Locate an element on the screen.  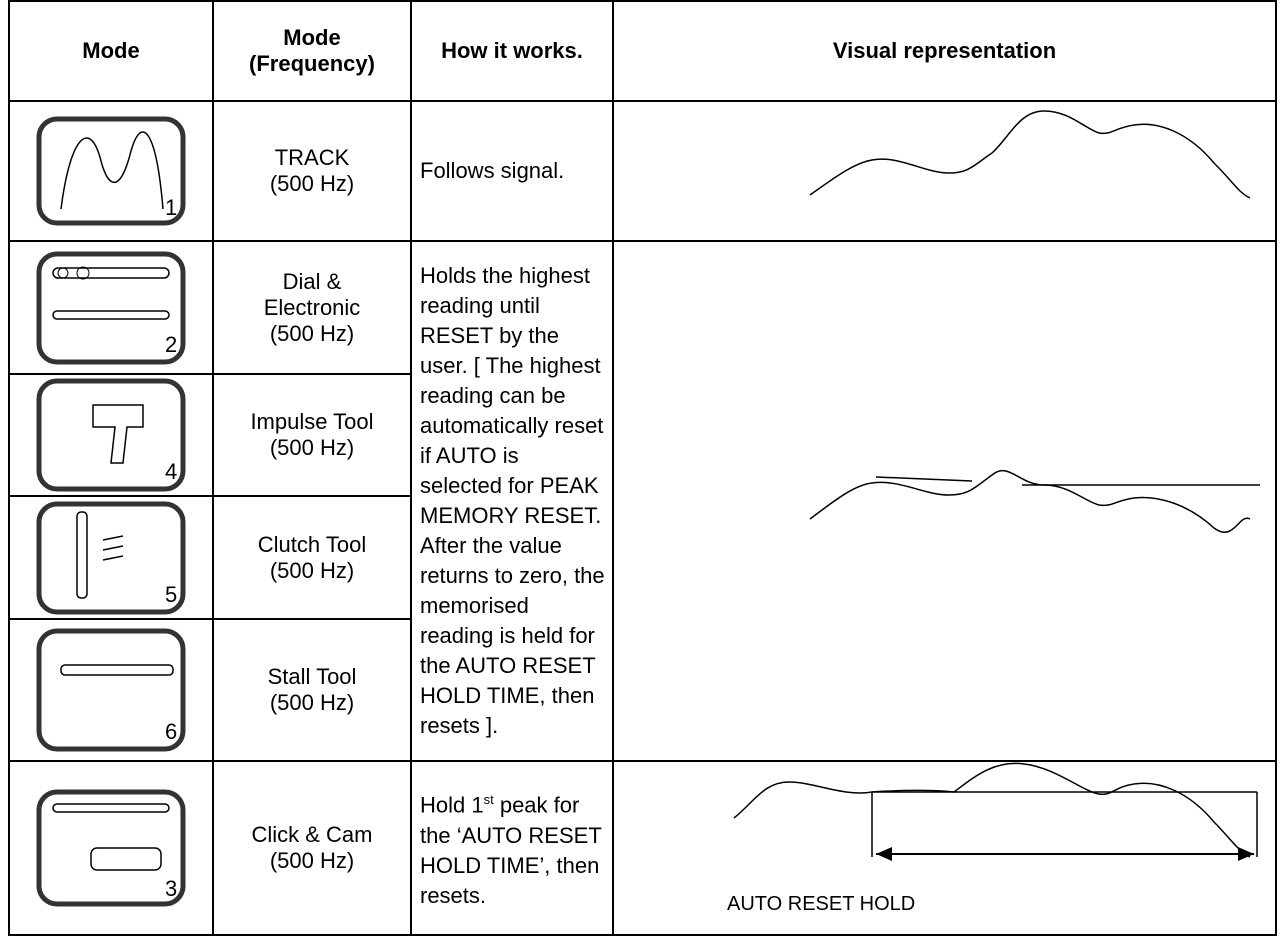
mode-cell: Impulse Tool (500 Hz) is located at coordinates (312, 435).